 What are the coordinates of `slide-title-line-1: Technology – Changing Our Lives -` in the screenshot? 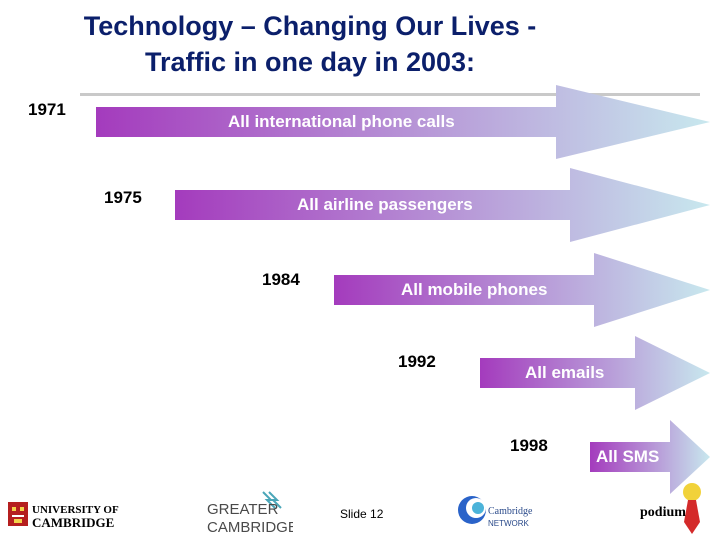 It's located at (310, 26).